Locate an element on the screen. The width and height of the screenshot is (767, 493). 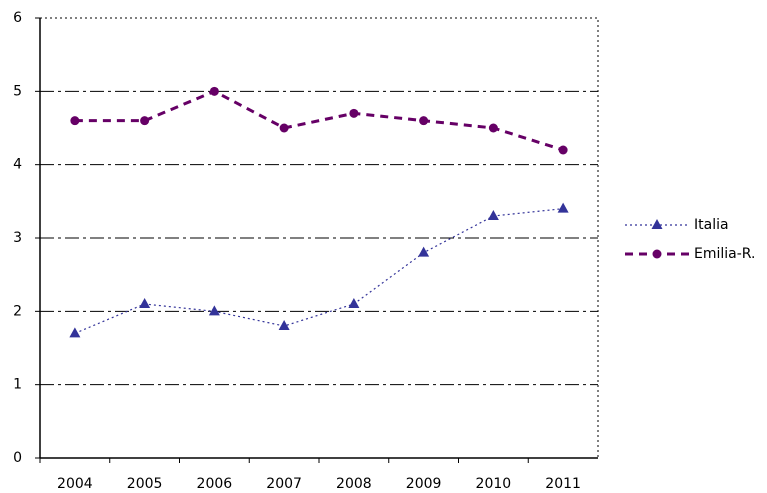
legend-label: Italia is located at coordinates (711, 225).